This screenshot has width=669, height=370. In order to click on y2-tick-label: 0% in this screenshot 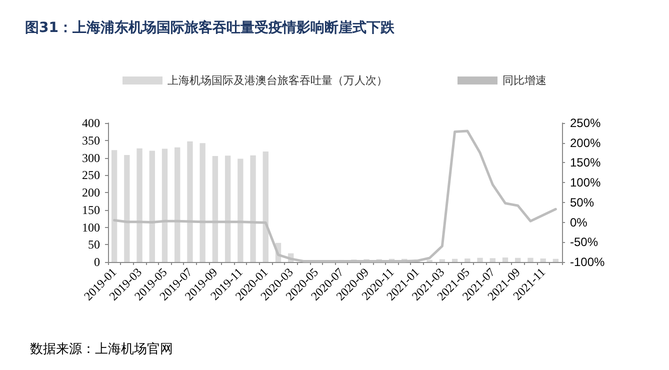, I will do `click(579, 222)`.